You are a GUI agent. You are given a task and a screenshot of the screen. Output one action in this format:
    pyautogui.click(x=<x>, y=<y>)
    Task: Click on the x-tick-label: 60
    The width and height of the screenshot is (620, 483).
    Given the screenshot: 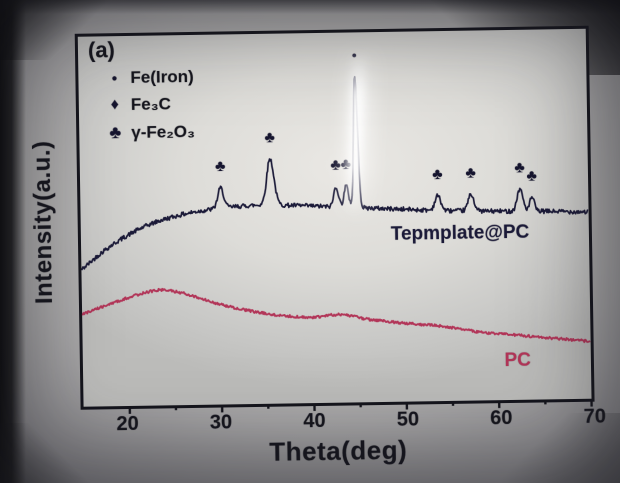 What is the action you would take?
    pyautogui.click(x=501, y=418)
    